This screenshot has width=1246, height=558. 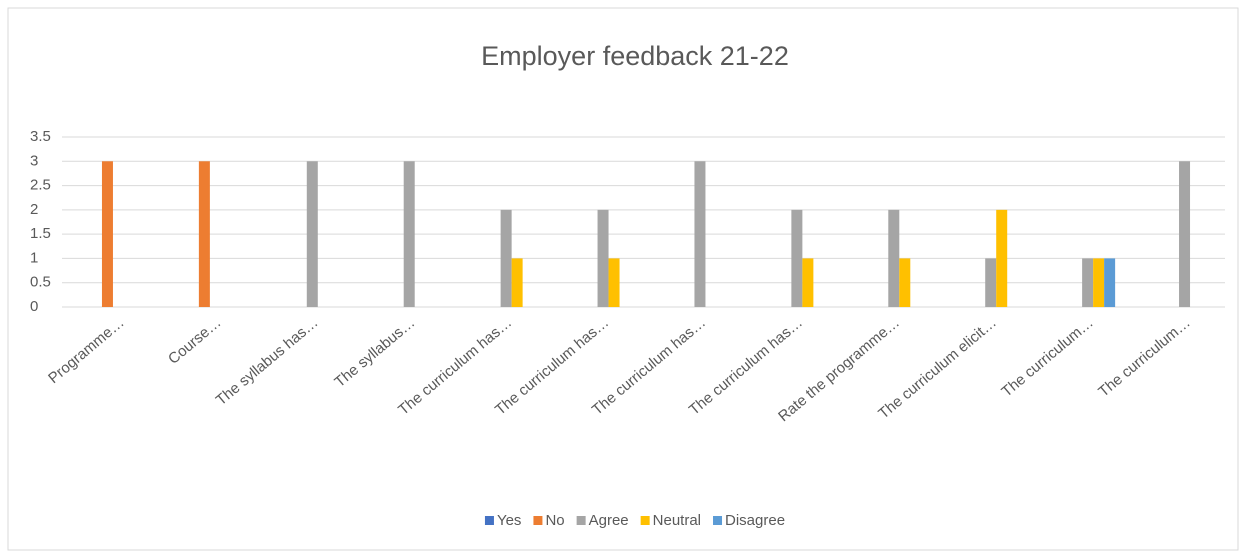 What do you see at coordinates (609, 520) in the screenshot?
I see `legend-label: Agree` at bounding box center [609, 520].